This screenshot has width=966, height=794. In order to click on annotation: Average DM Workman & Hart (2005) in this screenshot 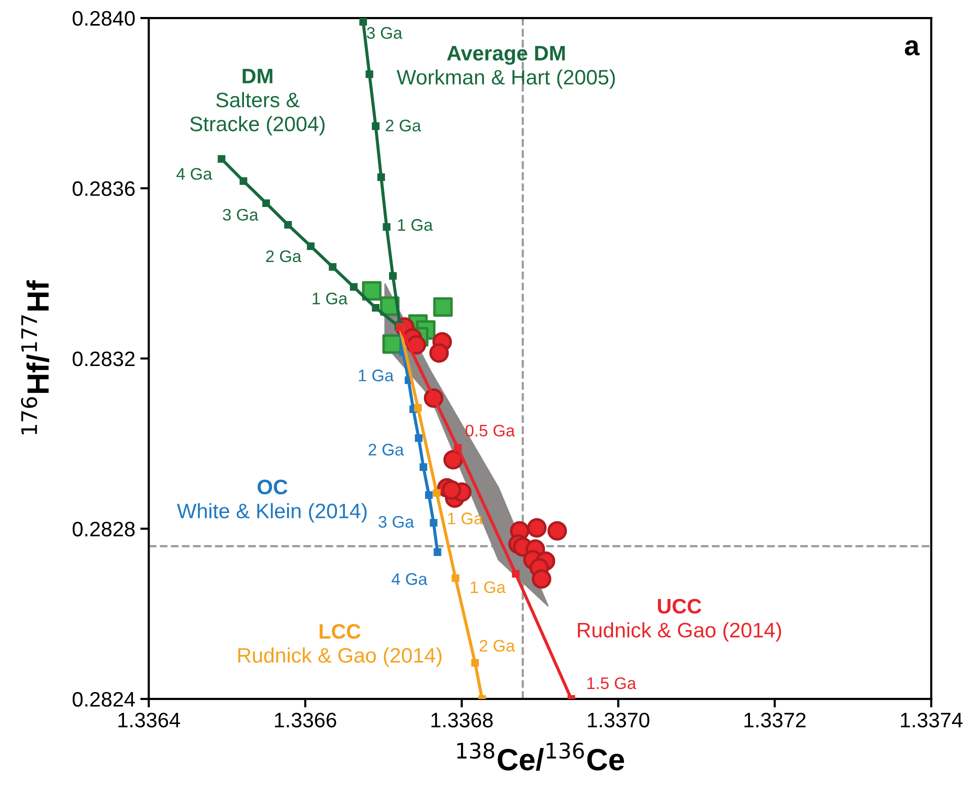, I will do `click(505, 67)`.